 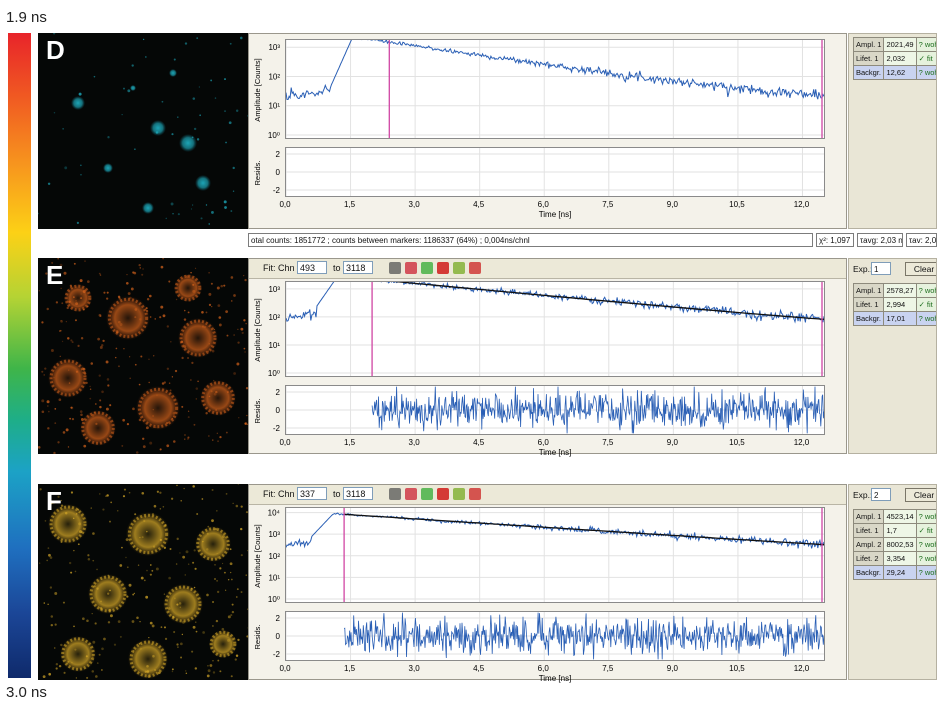 What do you see at coordinates (274, 76) in the screenshot?
I see `y-tick-label: 10²` at bounding box center [274, 76].